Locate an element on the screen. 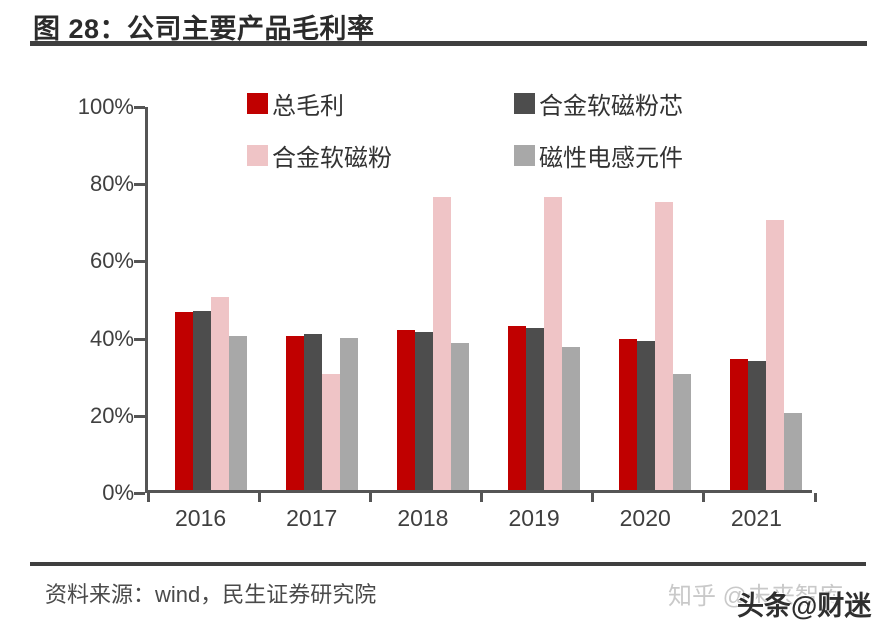  legend-item-label: 磁性电感元件 is located at coordinates (611, 158).